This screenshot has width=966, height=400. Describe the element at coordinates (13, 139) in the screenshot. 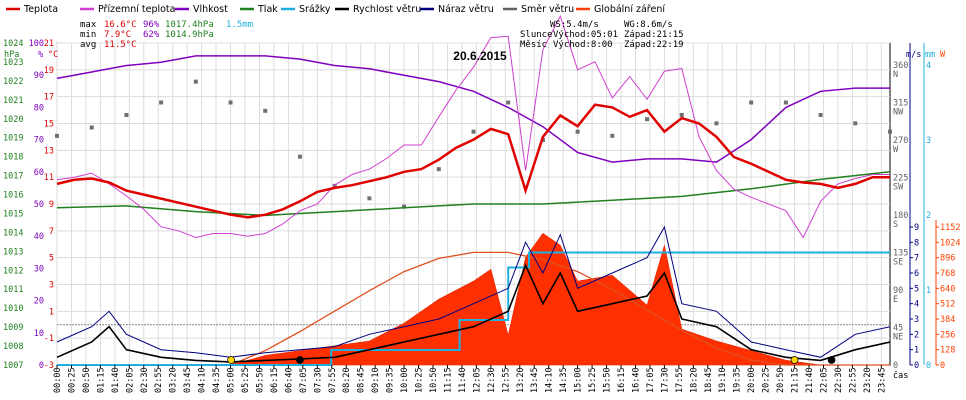

I see `y-tick-label-hpa: 1019` at that location.